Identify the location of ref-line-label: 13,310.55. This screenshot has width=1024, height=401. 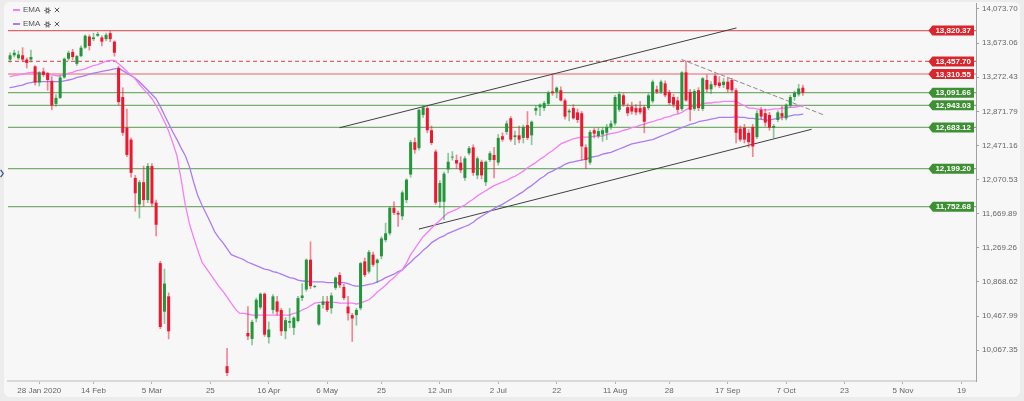
(953, 74).